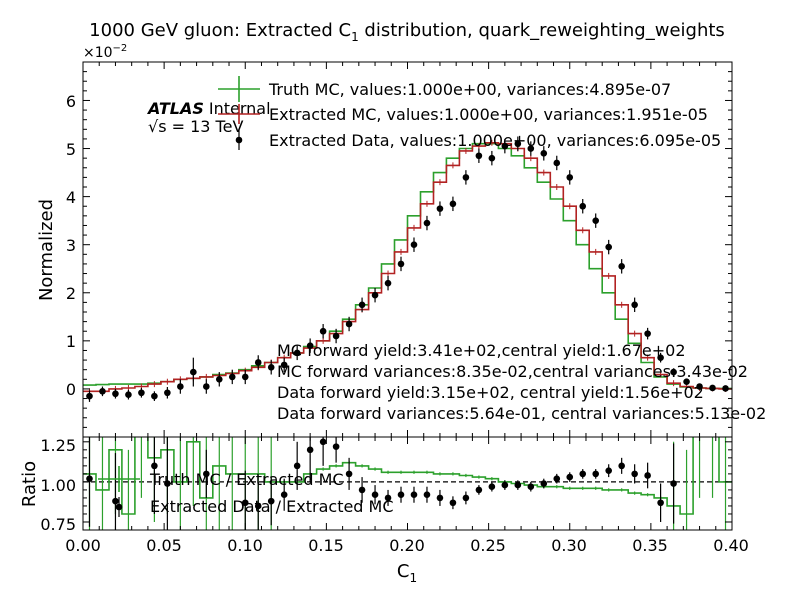 The height and width of the screenshot is (599, 799). I want to click on y-multiplier: ×10⁻², so click(105, 52).